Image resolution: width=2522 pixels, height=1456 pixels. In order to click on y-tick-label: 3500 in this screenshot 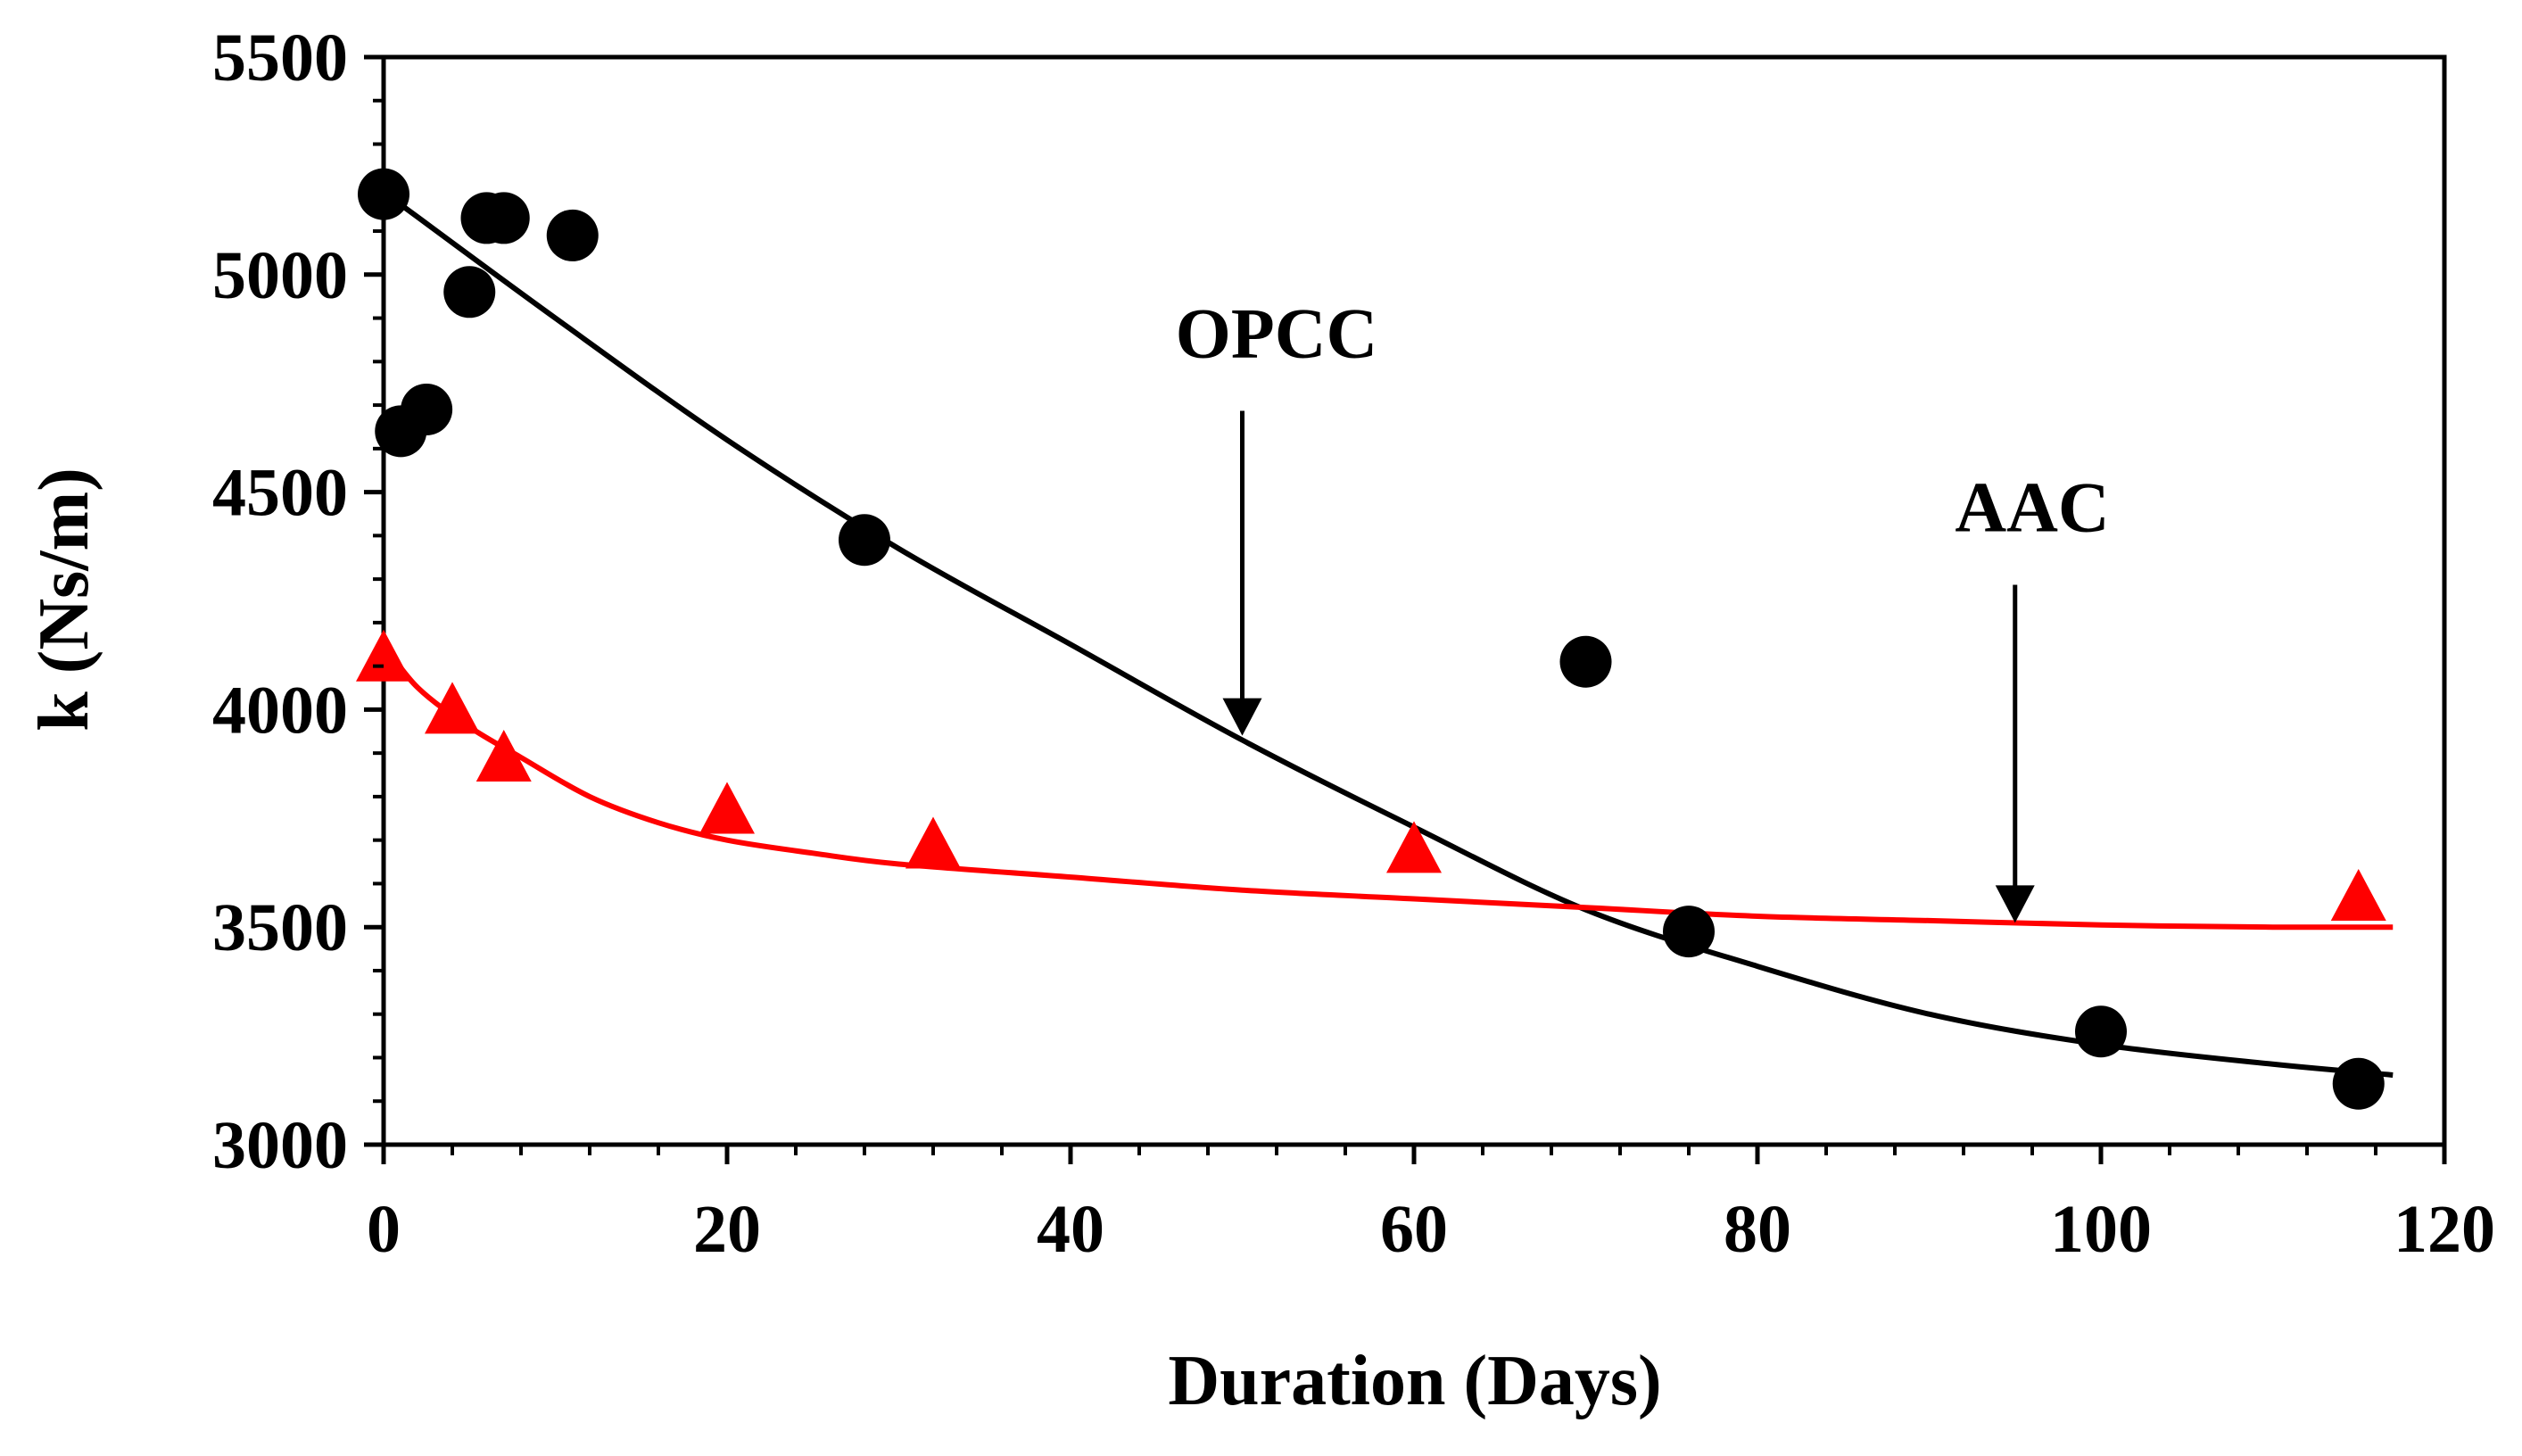, I will do `click(280, 927)`.